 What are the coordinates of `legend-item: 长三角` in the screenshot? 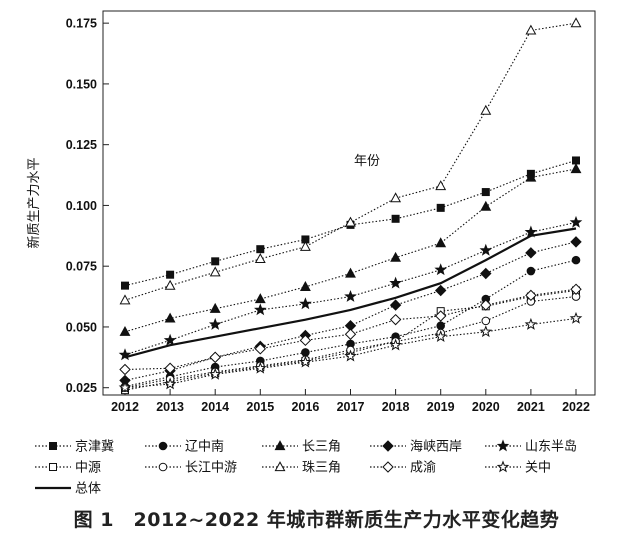 It's located at (301, 447).